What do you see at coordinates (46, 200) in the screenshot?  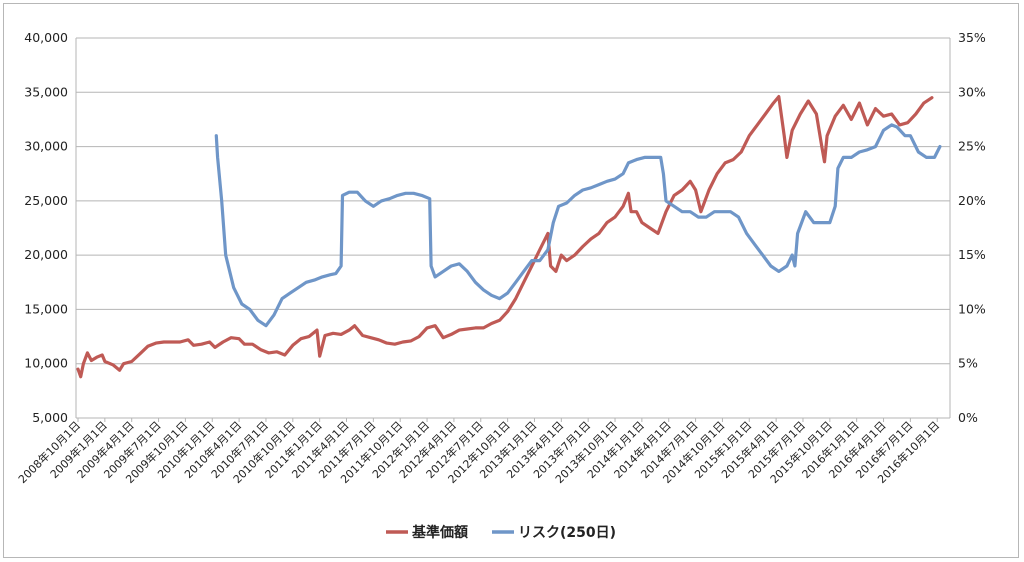 I see `y-left-tick-label: 25,000` at bounding box center [46, 200].